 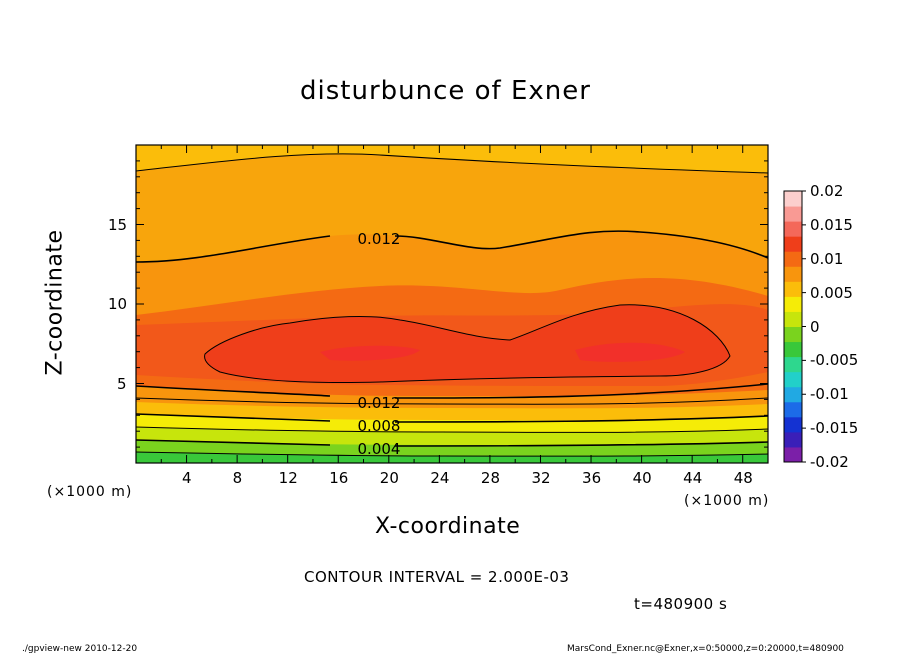 What do you see at coordinates (727, 501) in the screenshot?
I see `x-axis-unit-right: (×1000 m)` at bounding box center [727, 501].